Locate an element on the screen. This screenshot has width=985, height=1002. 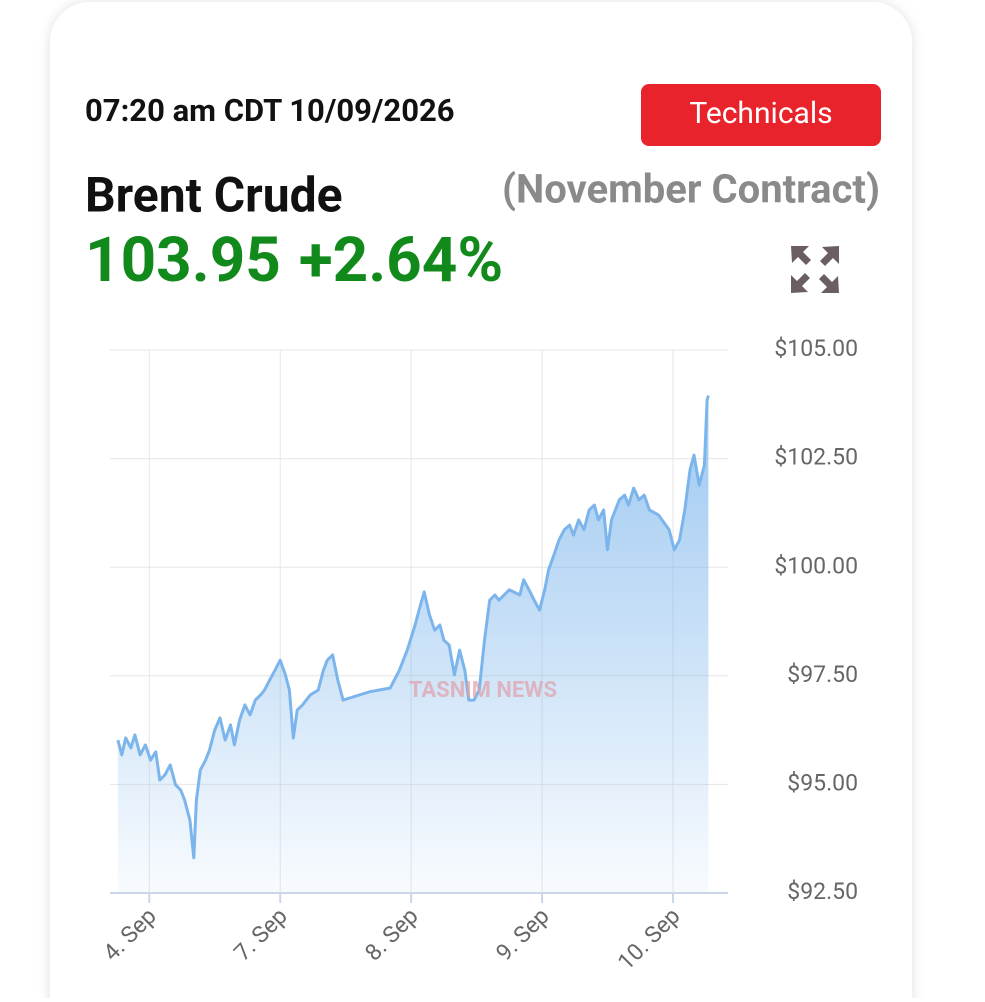
y-tick-label: $95.00 is located at coordinates (822, 782).